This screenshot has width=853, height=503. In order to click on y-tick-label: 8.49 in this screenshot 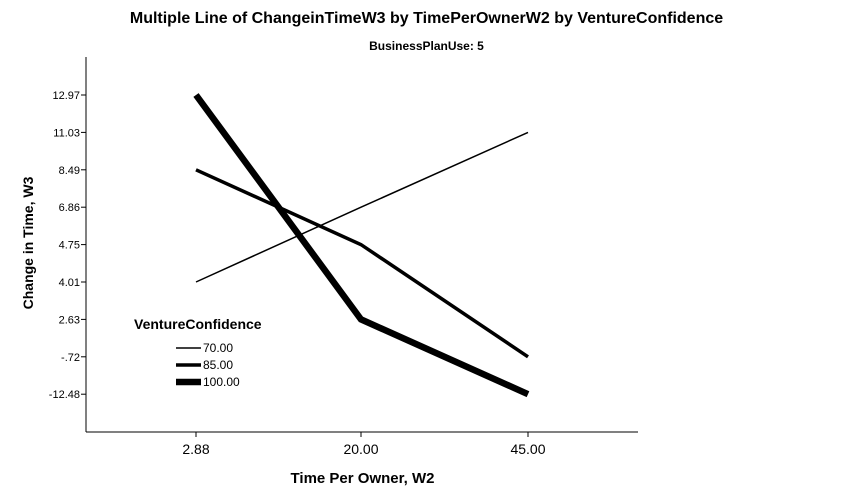, I will do `click(69, 171)`.